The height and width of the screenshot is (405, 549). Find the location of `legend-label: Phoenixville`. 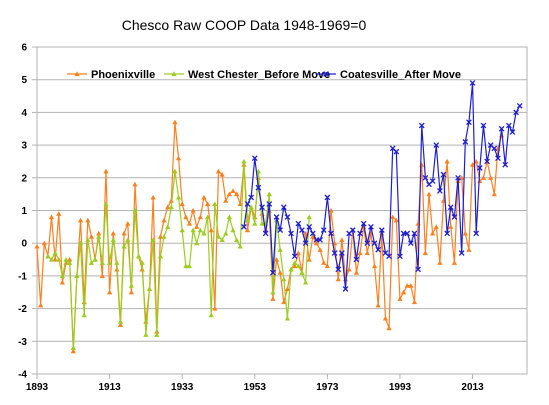

legend-label: Phoenixville is located at coordinates (123, 75).